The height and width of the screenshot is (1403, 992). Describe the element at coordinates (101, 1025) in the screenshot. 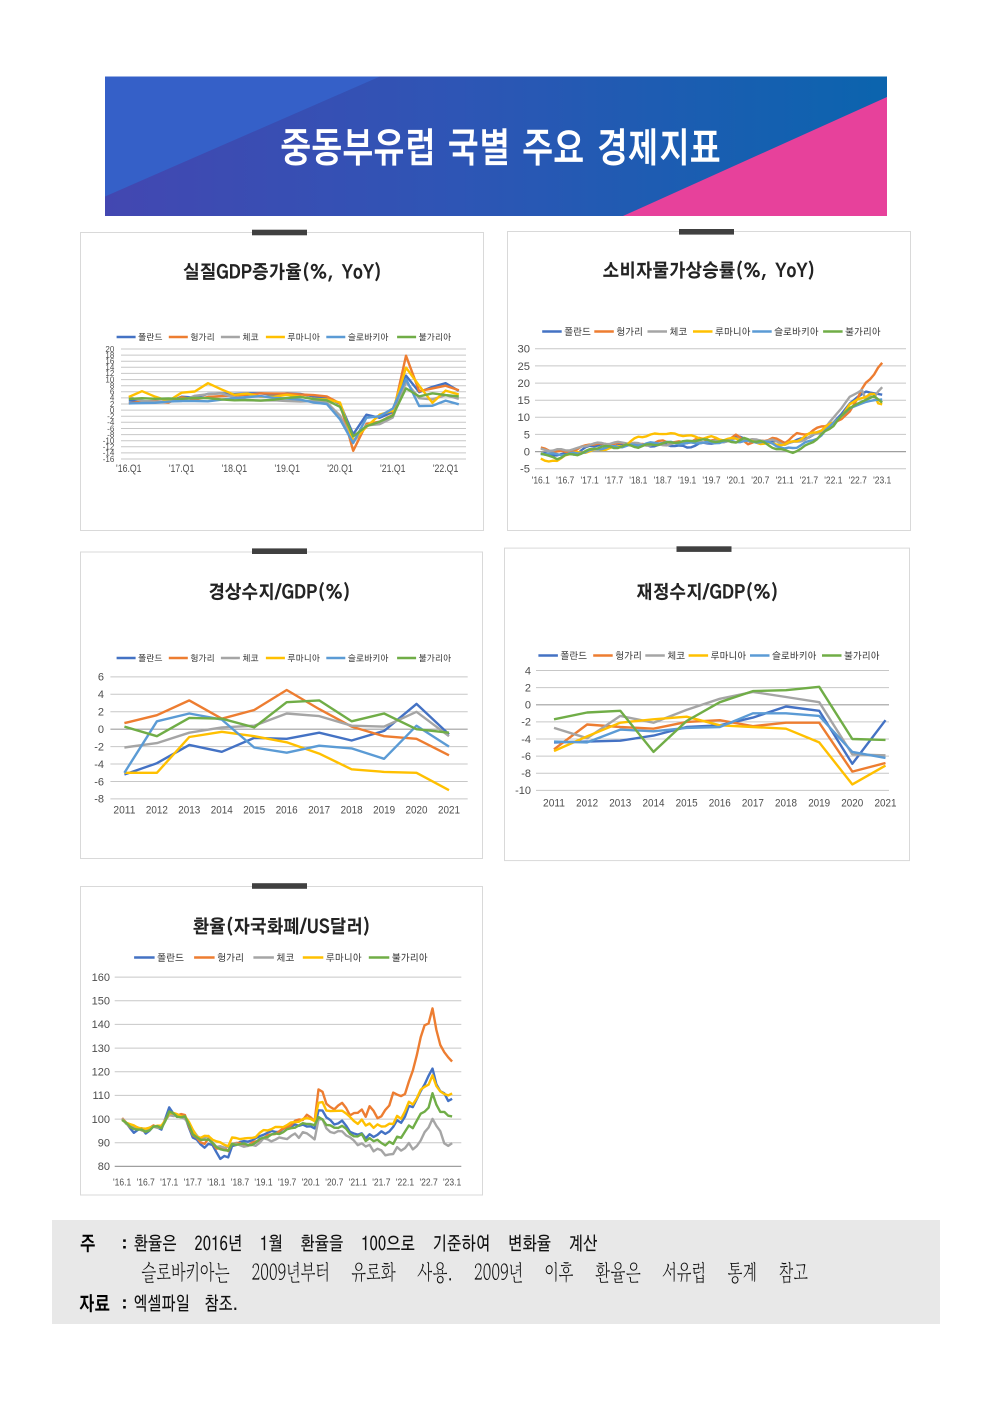

I see `svg-text: 140` at that location.